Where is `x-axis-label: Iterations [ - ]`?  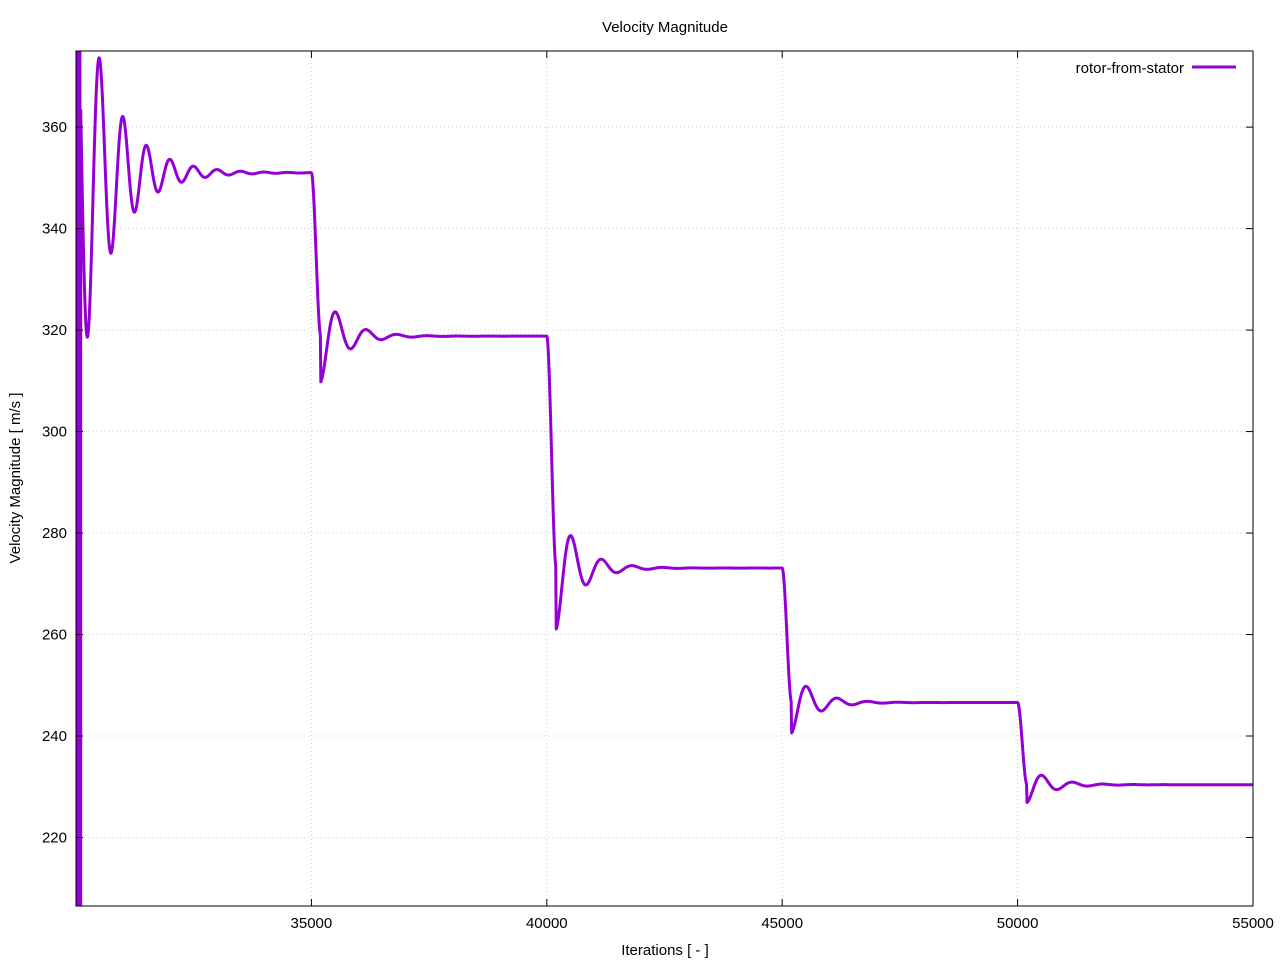 x-axis-label: Iterations [ - ] is located at coordinates (665, 950).